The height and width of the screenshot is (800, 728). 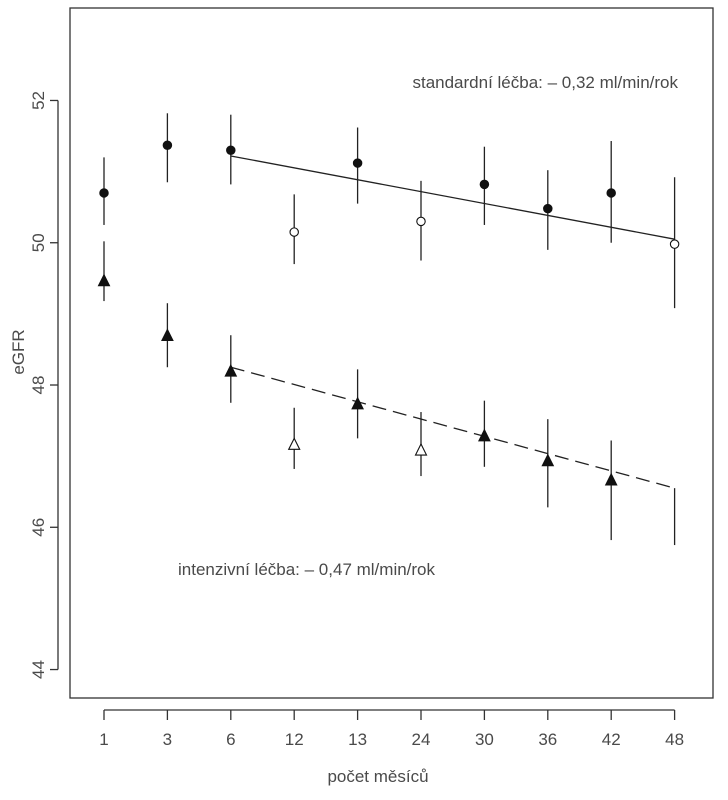 What do you see at coordinates (230, 739) in the screenshot?
I see `x-tick-label: 6` at bounding box center [230, 739].